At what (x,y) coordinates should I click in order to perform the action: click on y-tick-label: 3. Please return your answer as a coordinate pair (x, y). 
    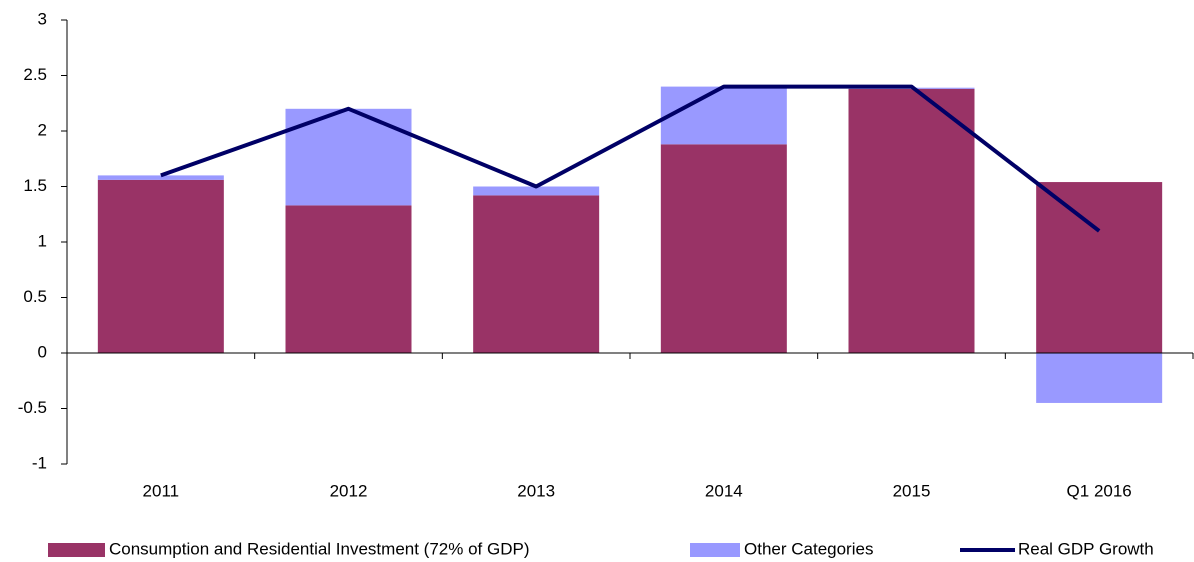
    Looking at the image, I should click on (42, 18).